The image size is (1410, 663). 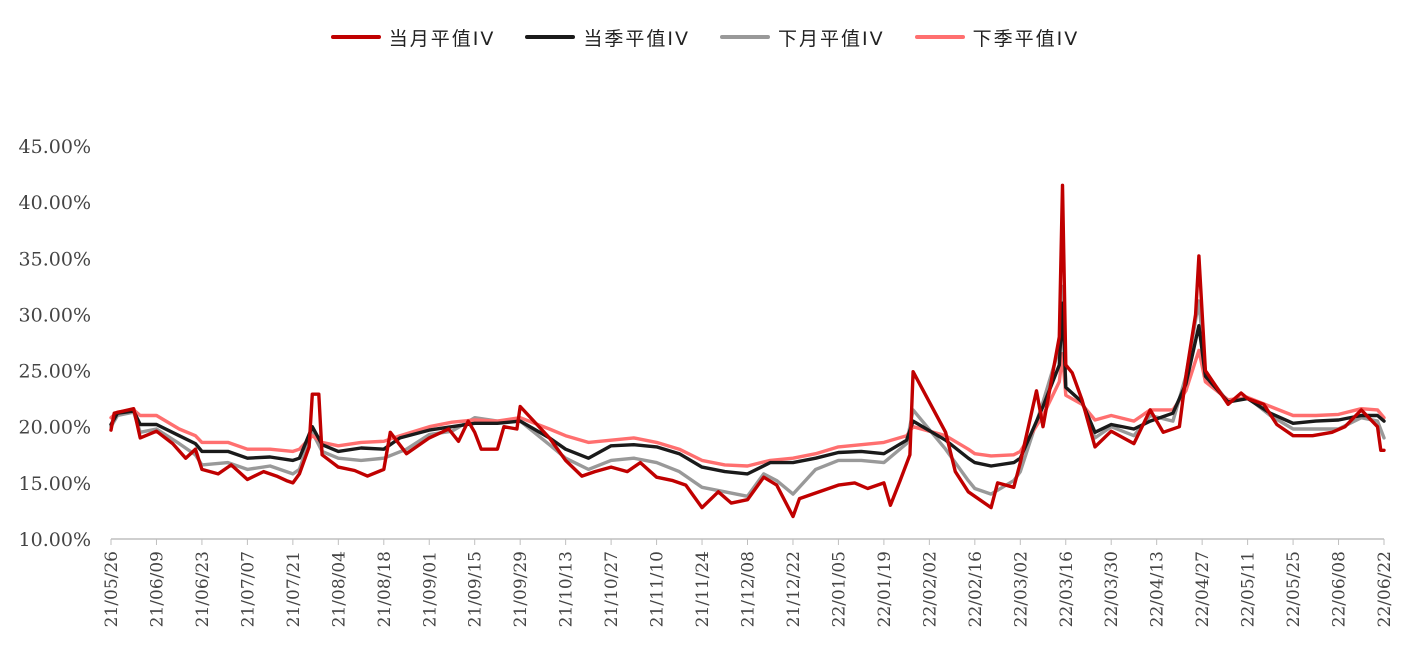 I want to click on x-tick-label: 21/12/22, so click(x=794, y=589).